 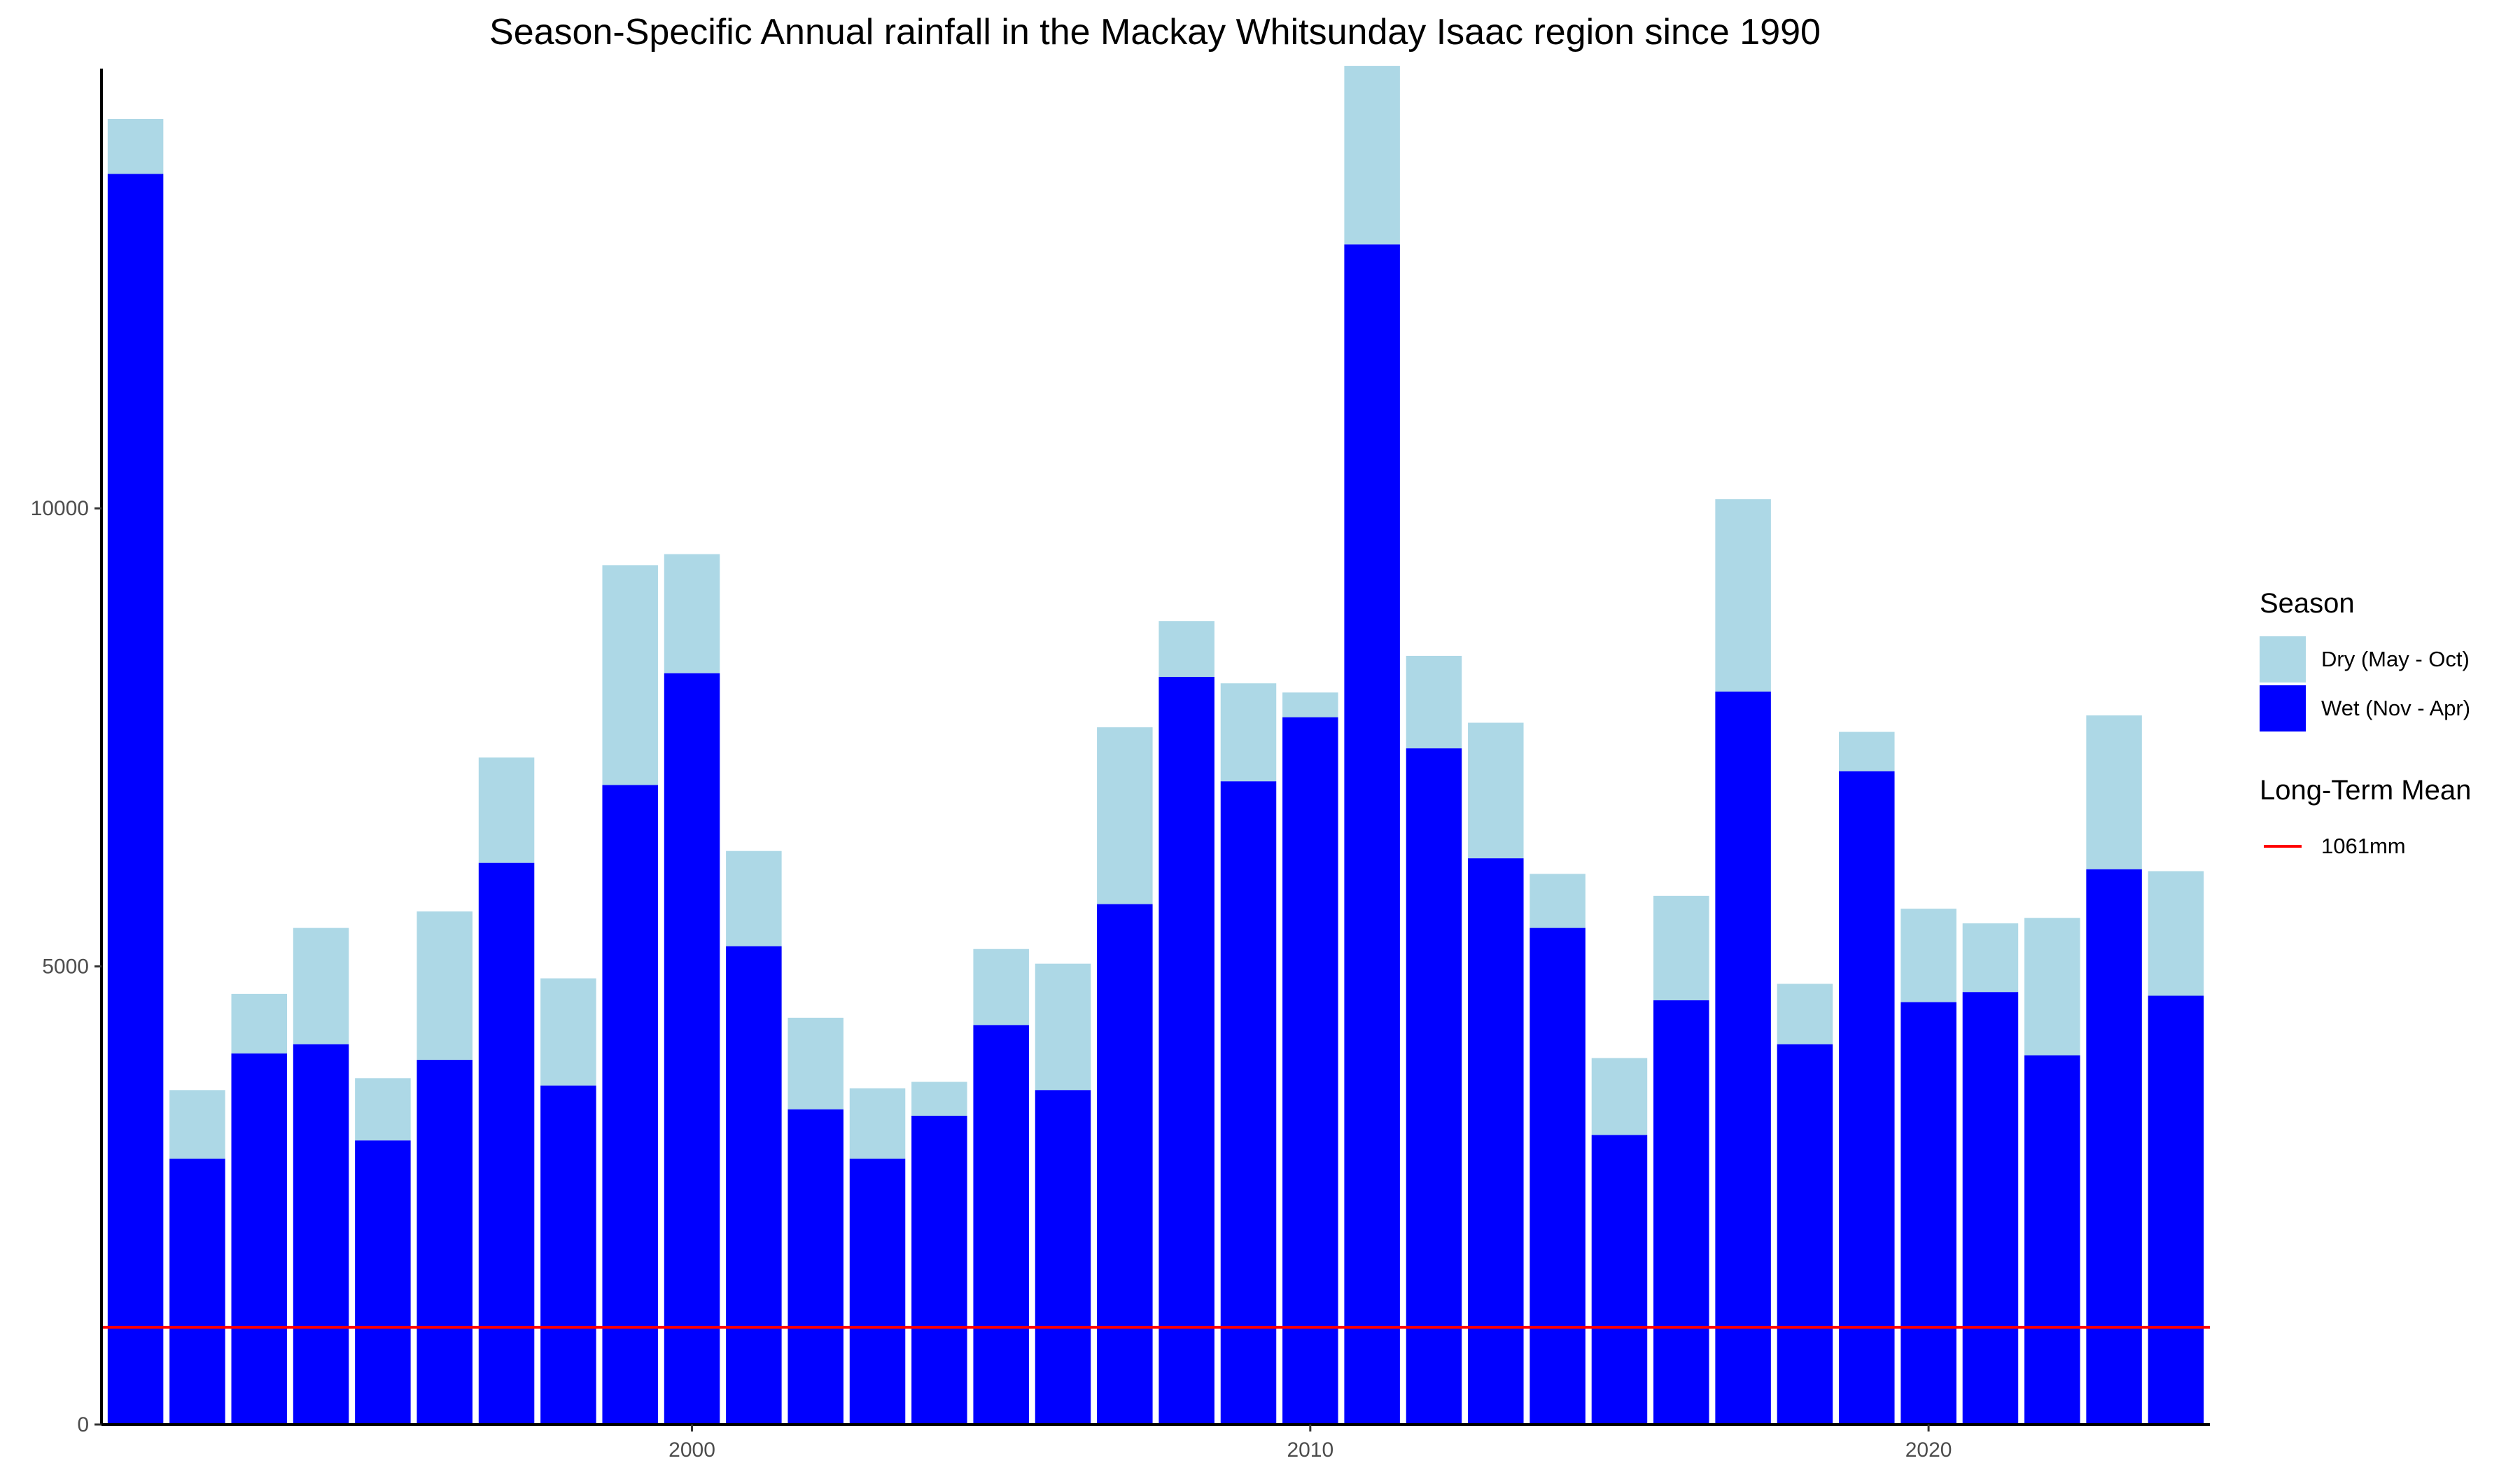 What do you see at coordinates (83, 1424) in the screenshot?
I see `y-tick-label-0: 0` at bounding box center [83, 1424].